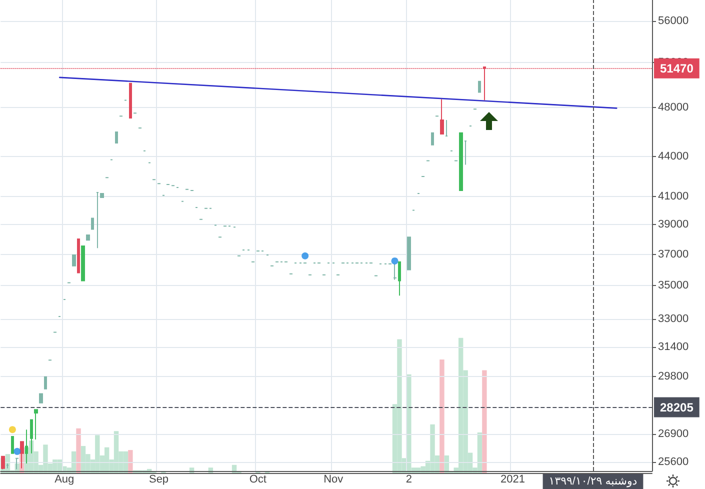  Describe the element at coordinates (673, 286) in the screenshot. I see `y-tick-label: 35000` at that location.